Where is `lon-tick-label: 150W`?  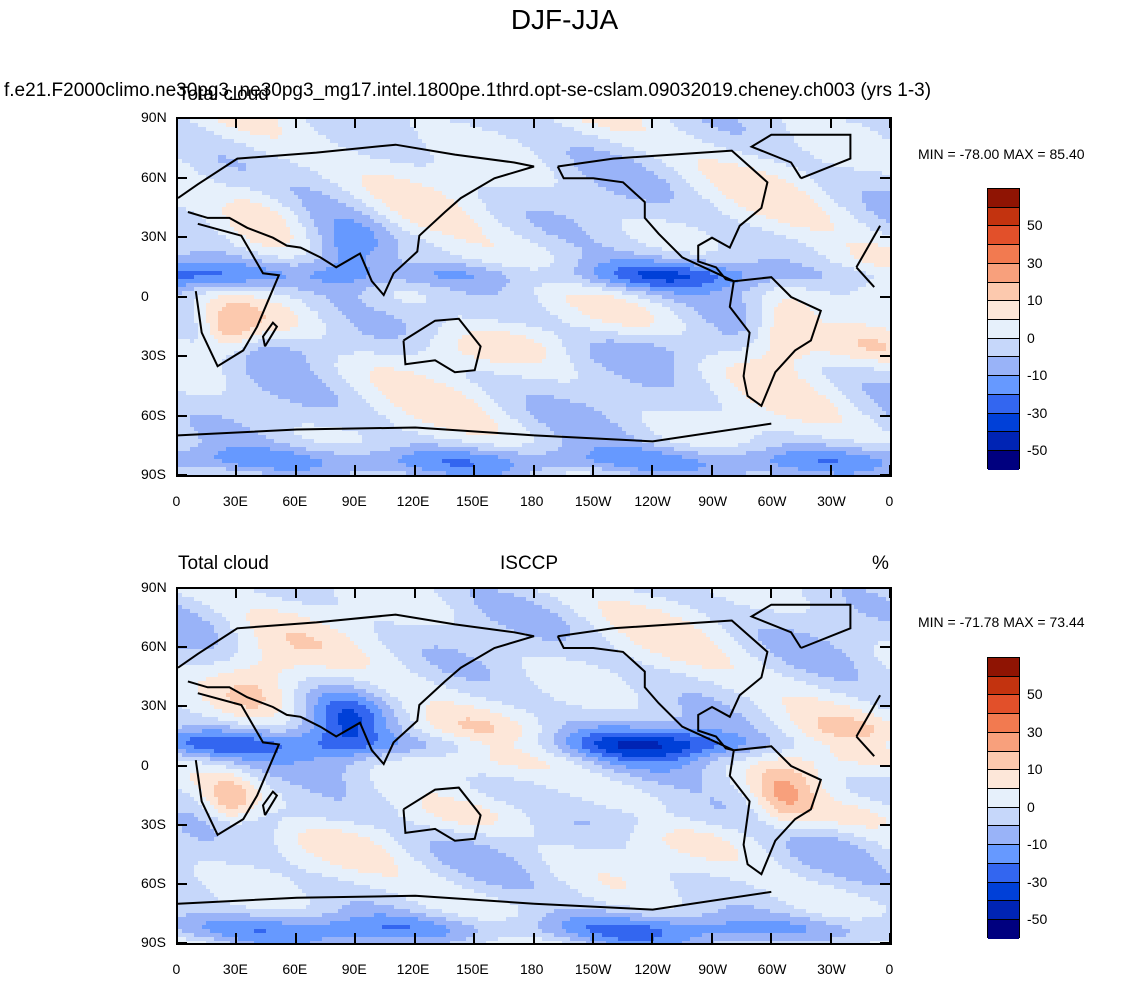
lon-tick-label: 150W is located at coordinates (593, 969).